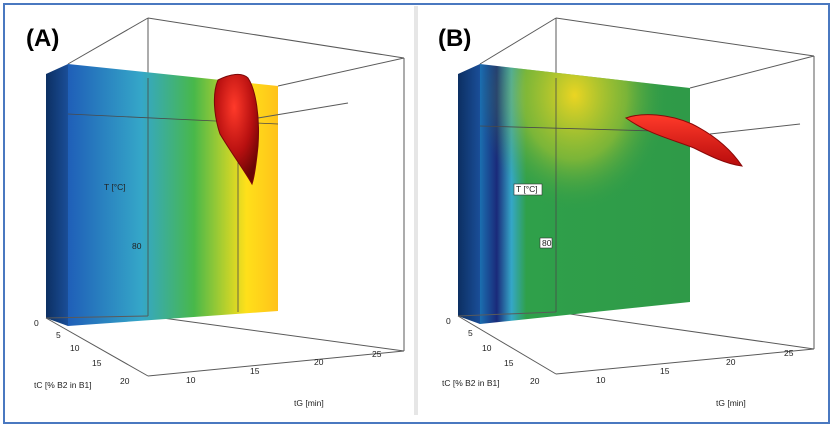 This screenshot has height=429, width=835. Describe the element at coordinates (75, 348) in the screenshot. I see `panel-a-ytick: 10` at that location.